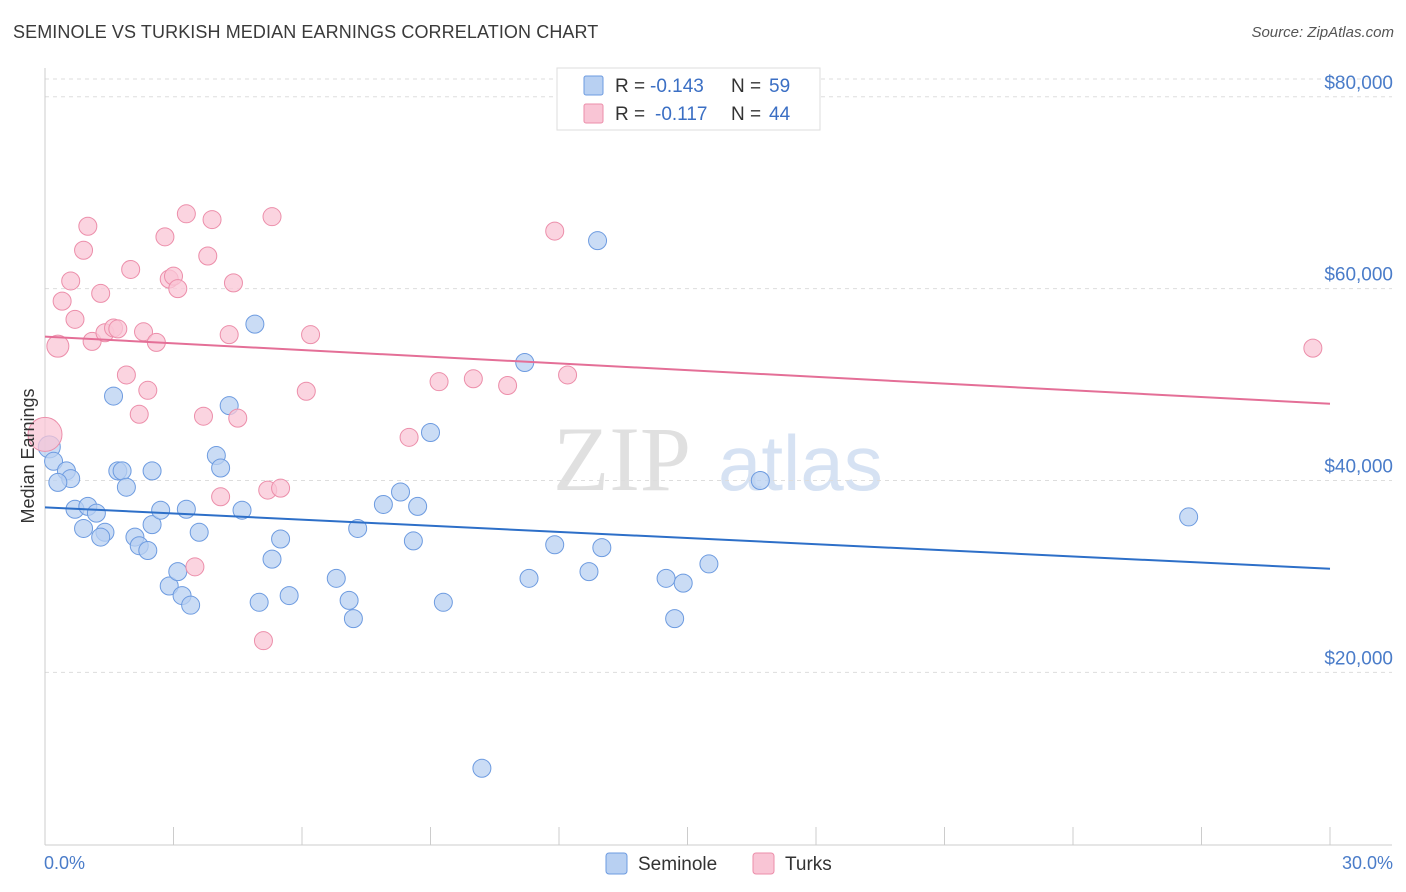  Describe the element at coordinates (780, 114) in the screenshot. I see `legend-turks-n-value: 44` at that location.